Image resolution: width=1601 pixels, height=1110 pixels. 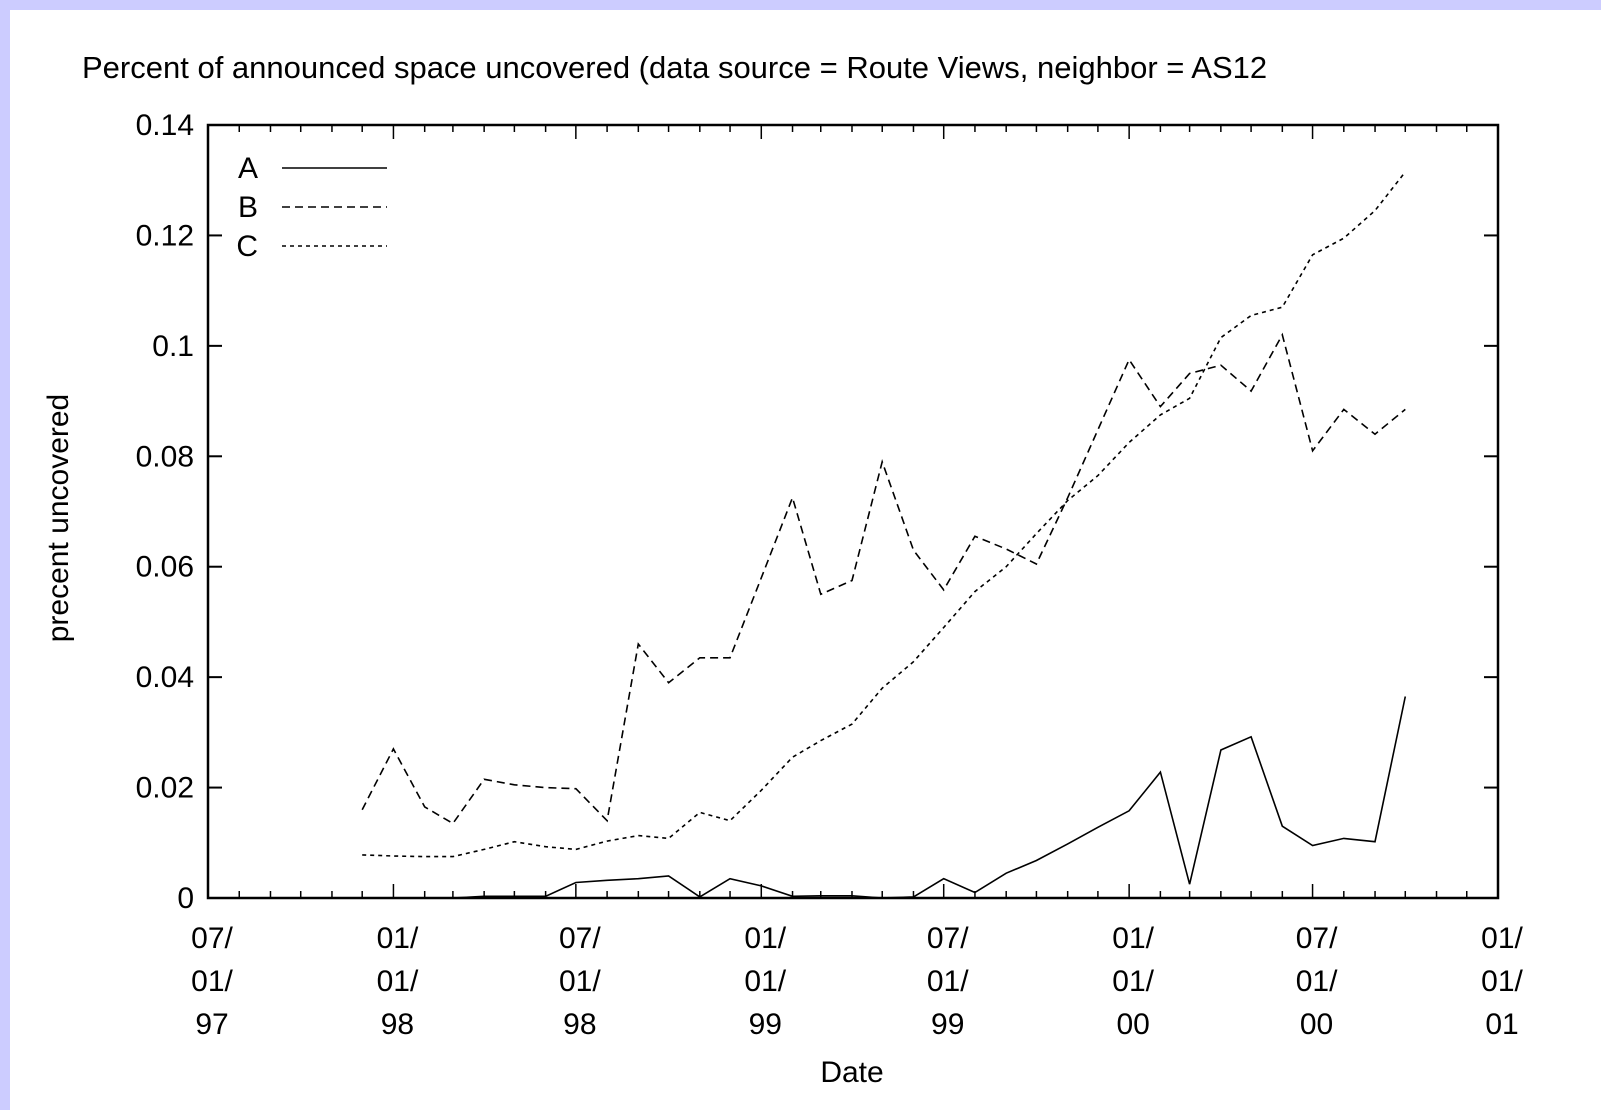 I want to click on legend-label-b: B, so click(x=248, y=207).